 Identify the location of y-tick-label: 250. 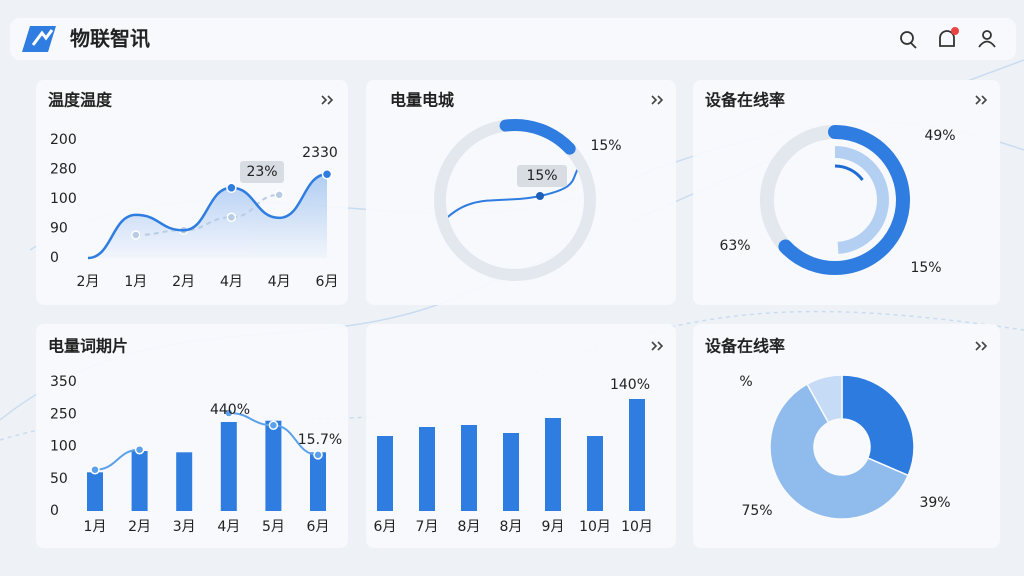
(63, 414).